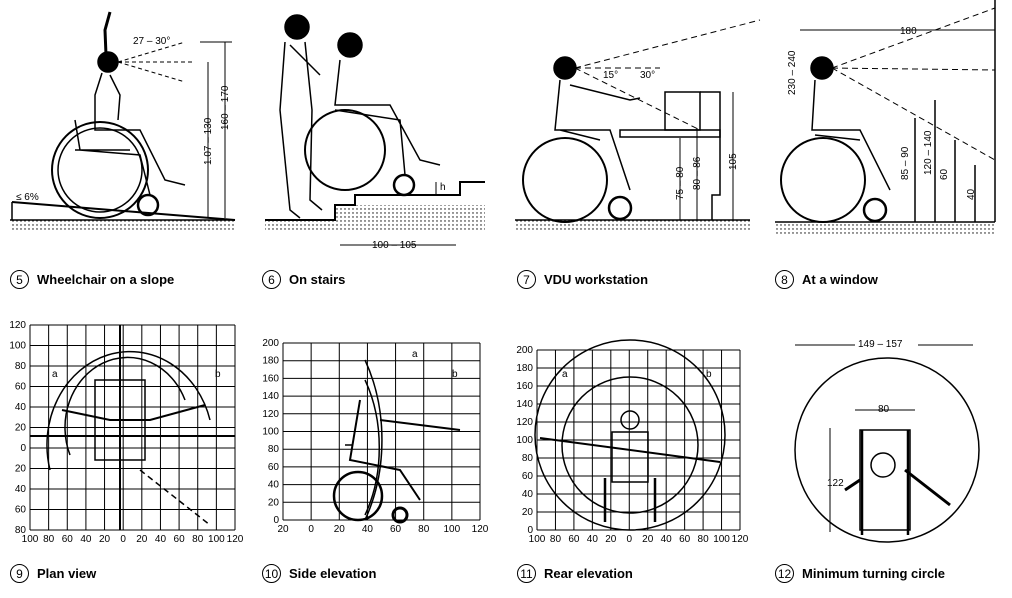 The image size is (1012, 598). What do you see at coordinates (274, 502) in the screenshot?
I see `panel-10-grid-y-tick: 20` at bounding box center [274, 502].